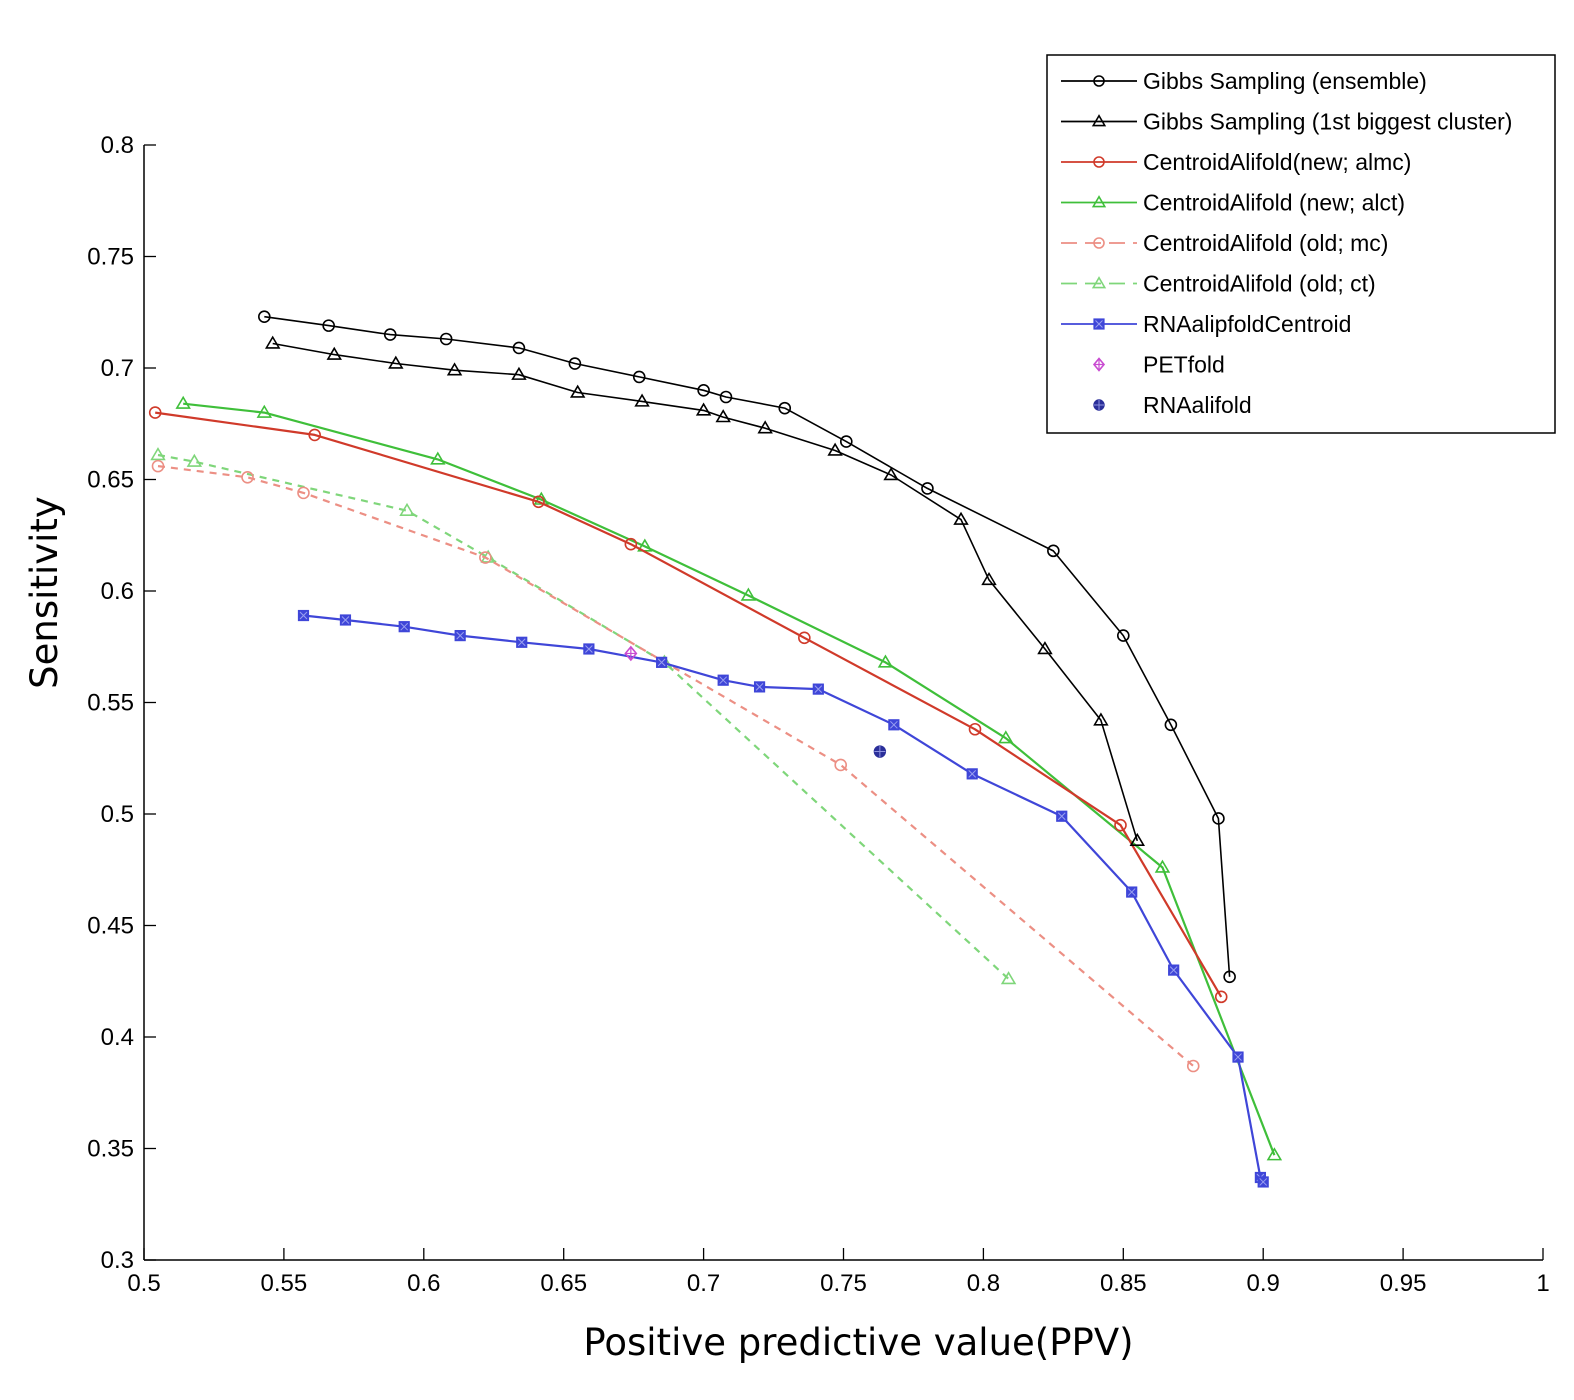 The height and width of the screenshot is (1400, 1574). Describe the element at coordinates (44, 592) in the screenshot. I see `y-axis-title: Sensitivity` at that location.